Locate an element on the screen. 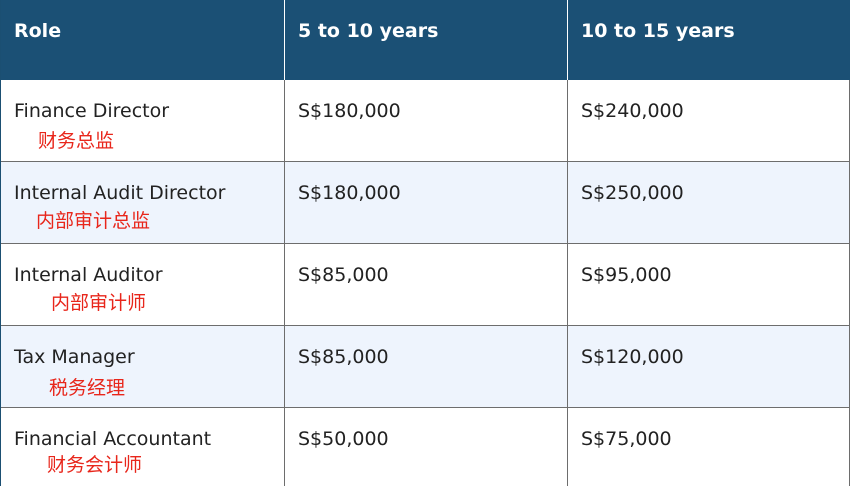 This screenshot has width=851, height=486. salary-10-to-15-cell: S$75,000 is located at coordinates (708, 447).